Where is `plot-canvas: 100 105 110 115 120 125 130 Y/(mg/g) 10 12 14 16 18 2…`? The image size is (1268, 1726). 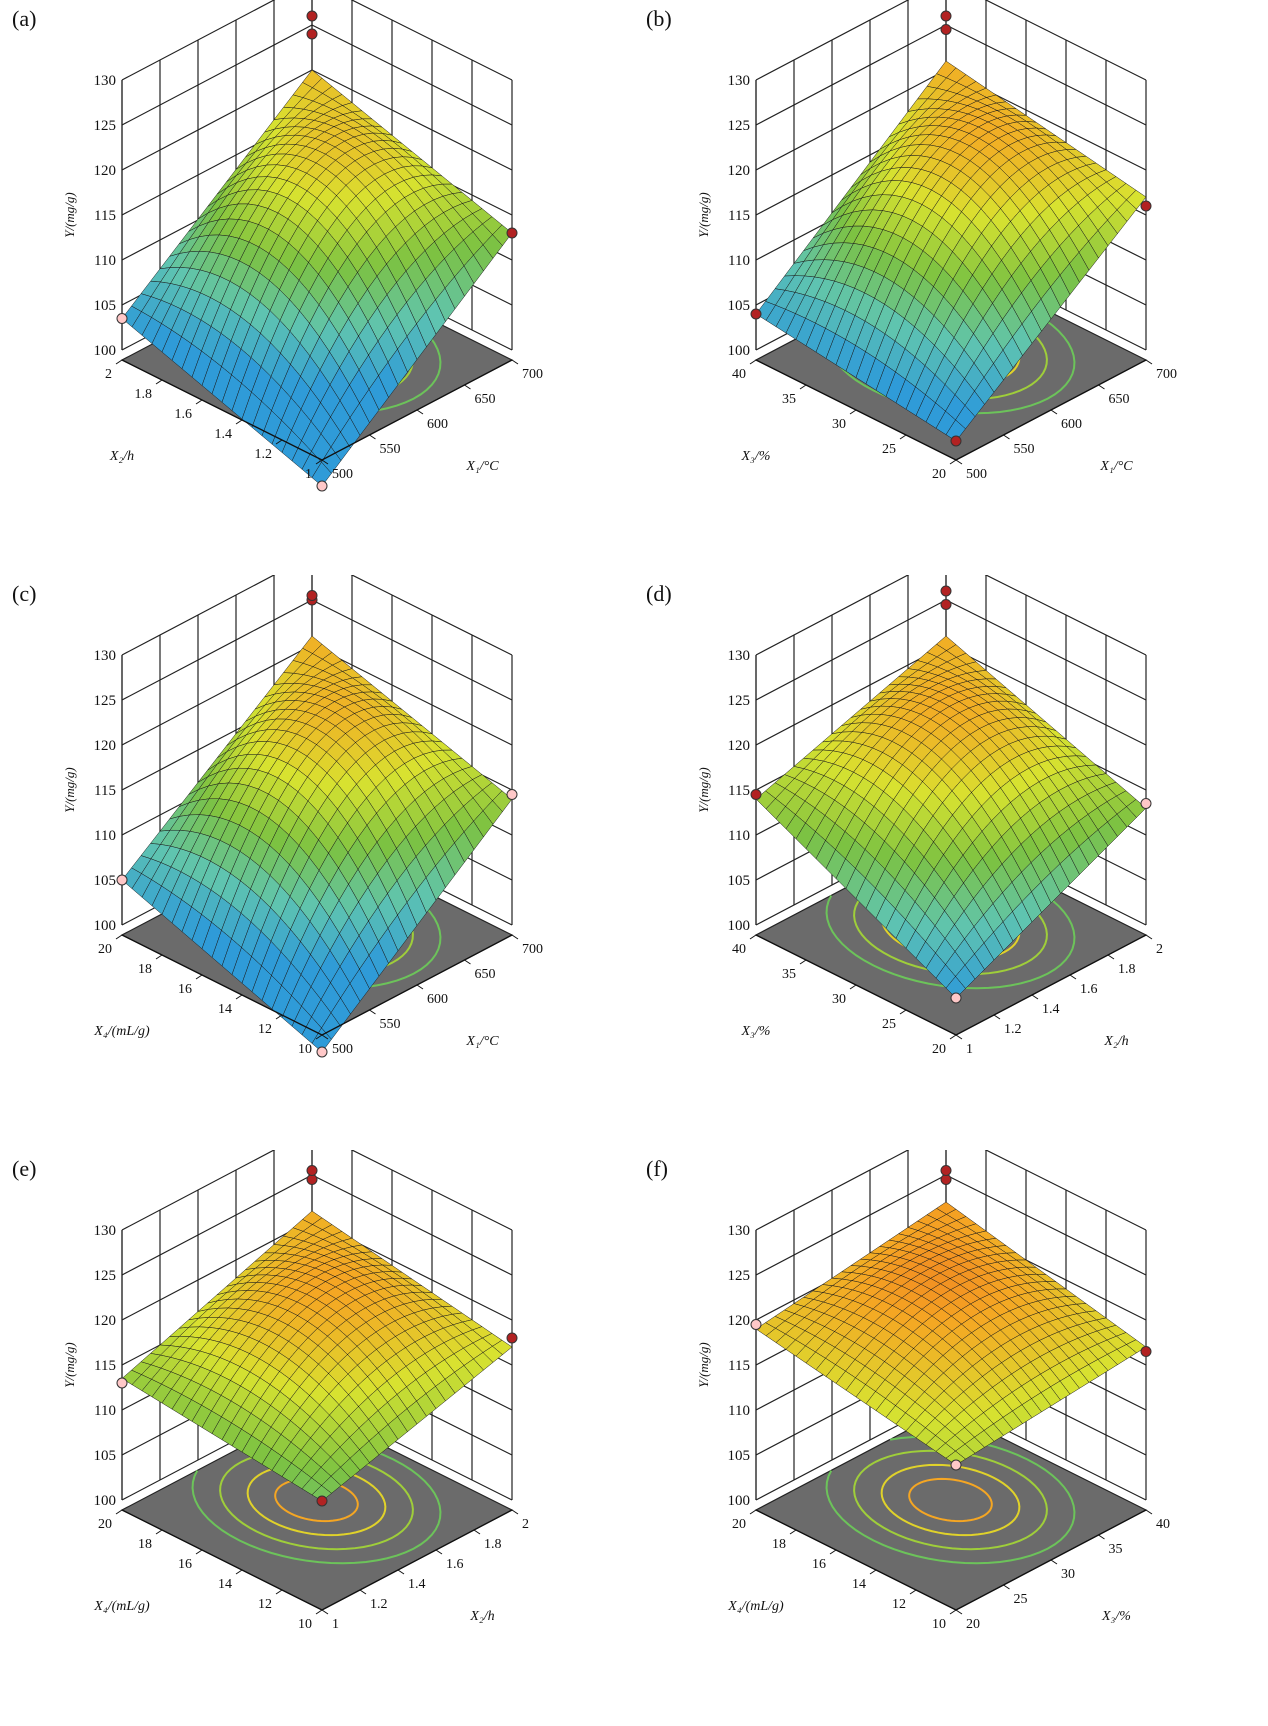 plot-canvas: 100 105 110 115 120 125 130 Y/(mg/g) 10 12 14 16 18 2… is located at coordinates (302, 816).